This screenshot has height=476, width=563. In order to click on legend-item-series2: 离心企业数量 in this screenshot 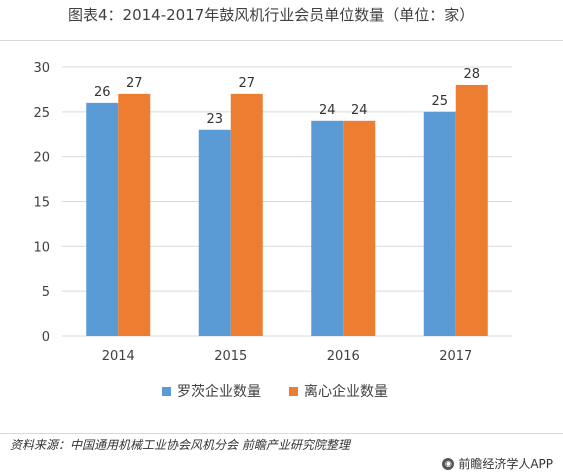, I will do `click(338, 391)`.